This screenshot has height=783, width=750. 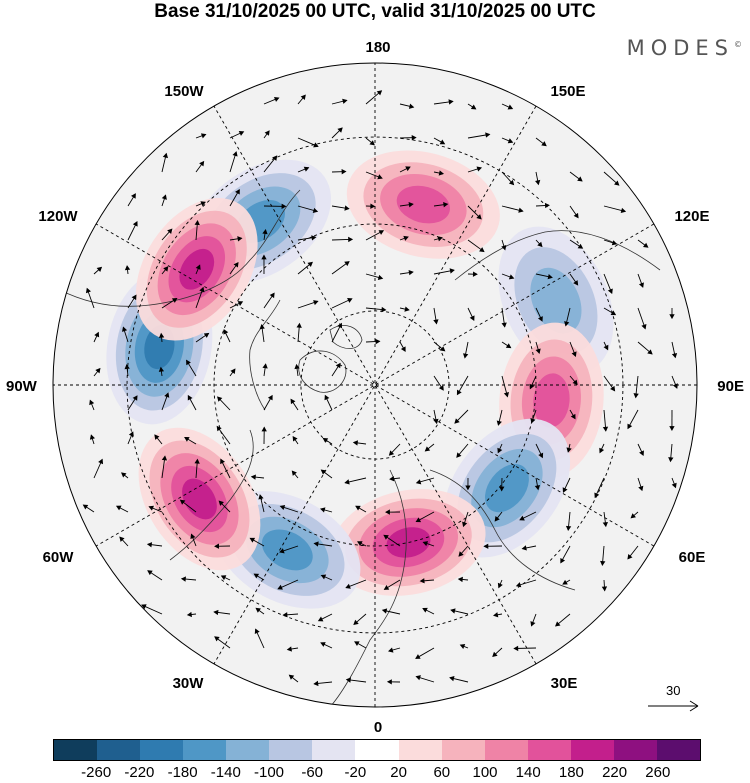 I want to click on lon-label-60e: 60E, so click(x=692, y=557).